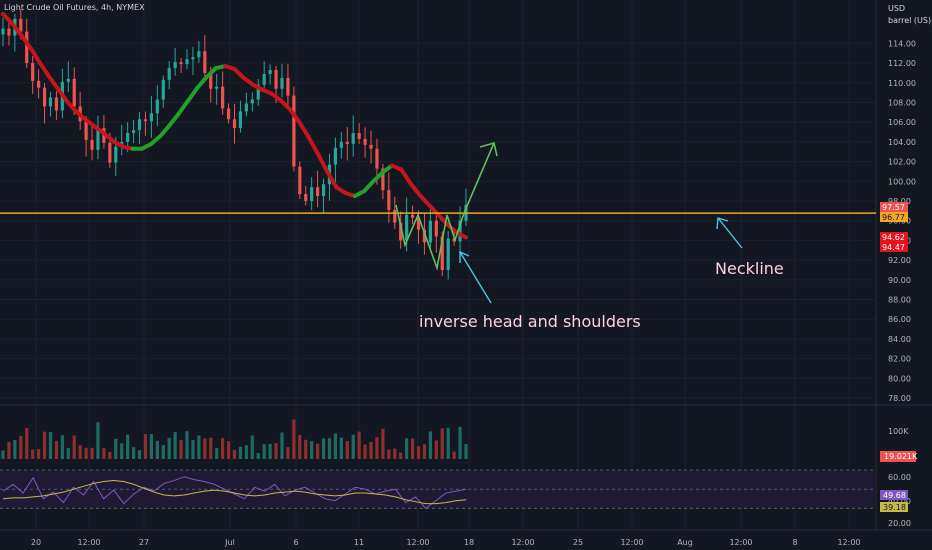 This screenshot has height=550, width=932. Describe the element at coordinates (899, 319) in the screenshot. I see `price-tick-label: 86.00` at that location.